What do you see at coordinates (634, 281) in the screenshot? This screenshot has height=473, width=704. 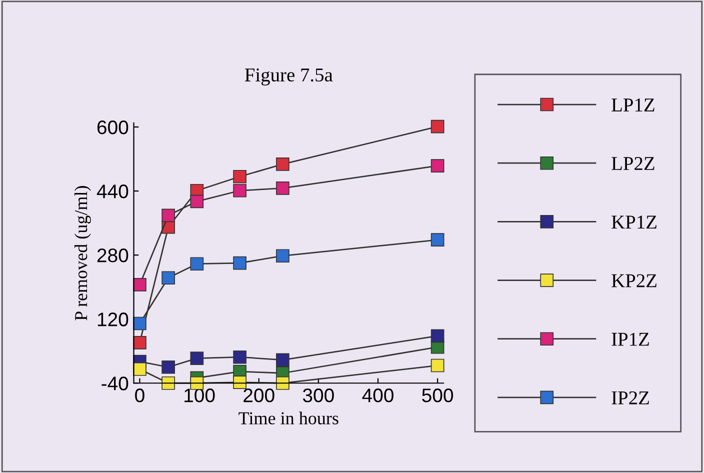 I see `legend-label: KP2Z` at bounding box center [634, 281].